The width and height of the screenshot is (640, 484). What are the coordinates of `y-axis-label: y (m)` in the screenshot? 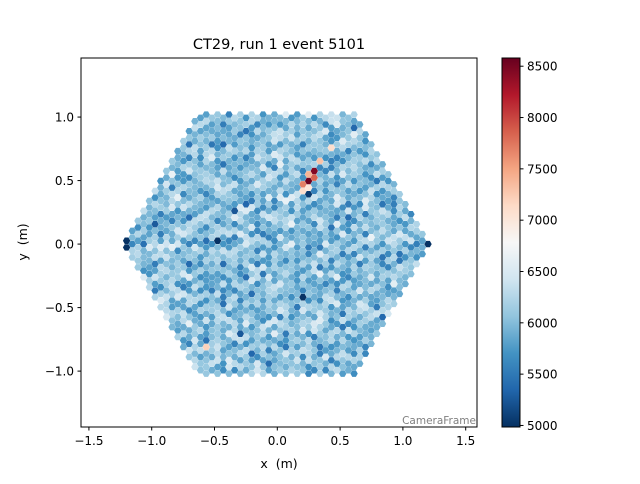 It's located at (22, 241).